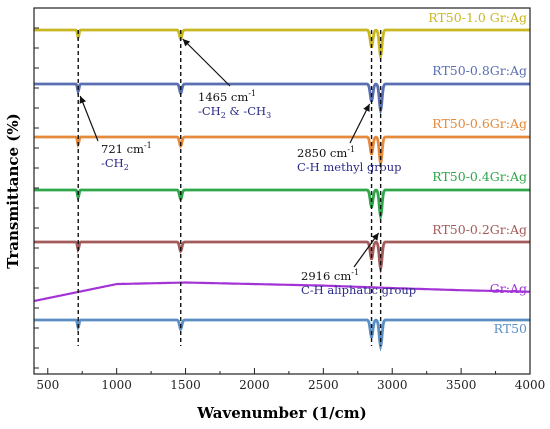 The image size is (550, 429). Describe the element at coordinates (330, 275) in the screenshot. I see `annotation-wavenumber: 2916 cm-1` at that location.